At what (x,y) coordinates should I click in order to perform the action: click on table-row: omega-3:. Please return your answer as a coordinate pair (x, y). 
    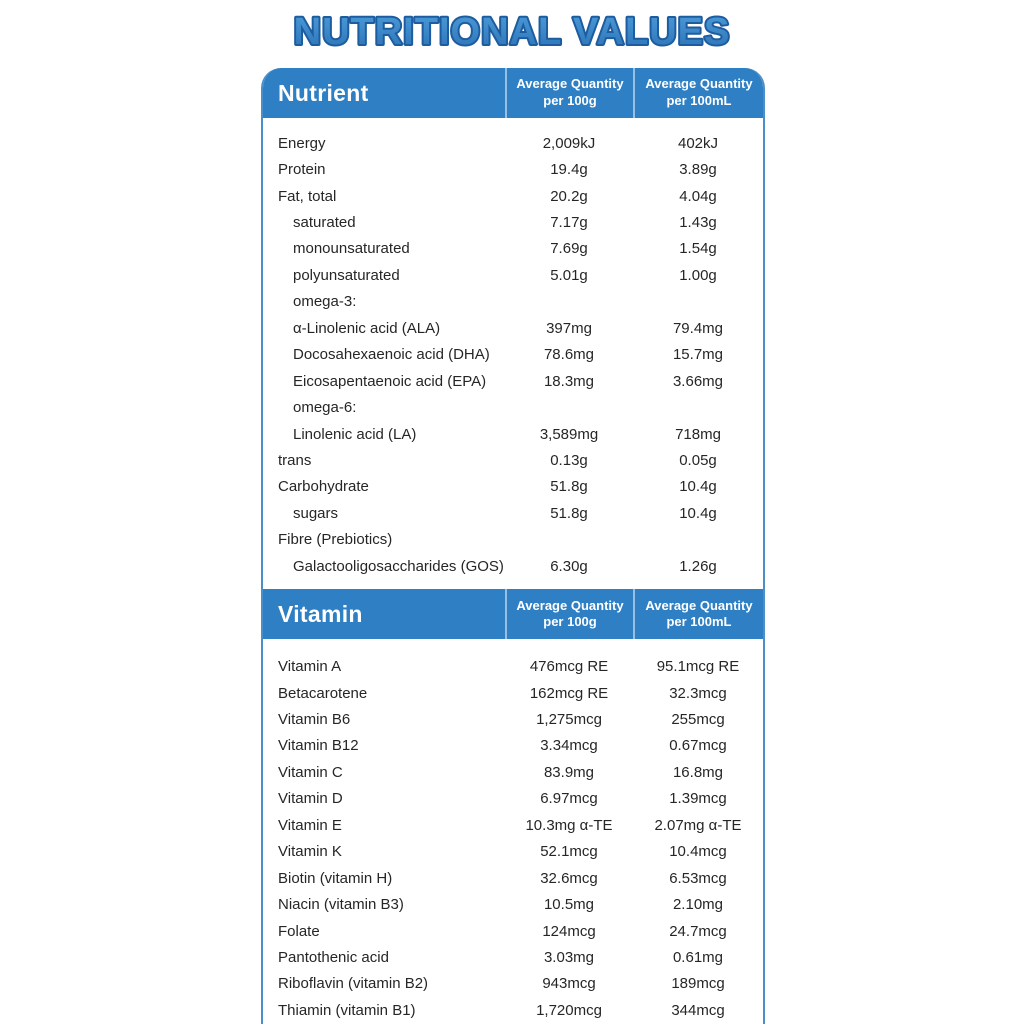
    Looking at the image, I should click on (513, 302).